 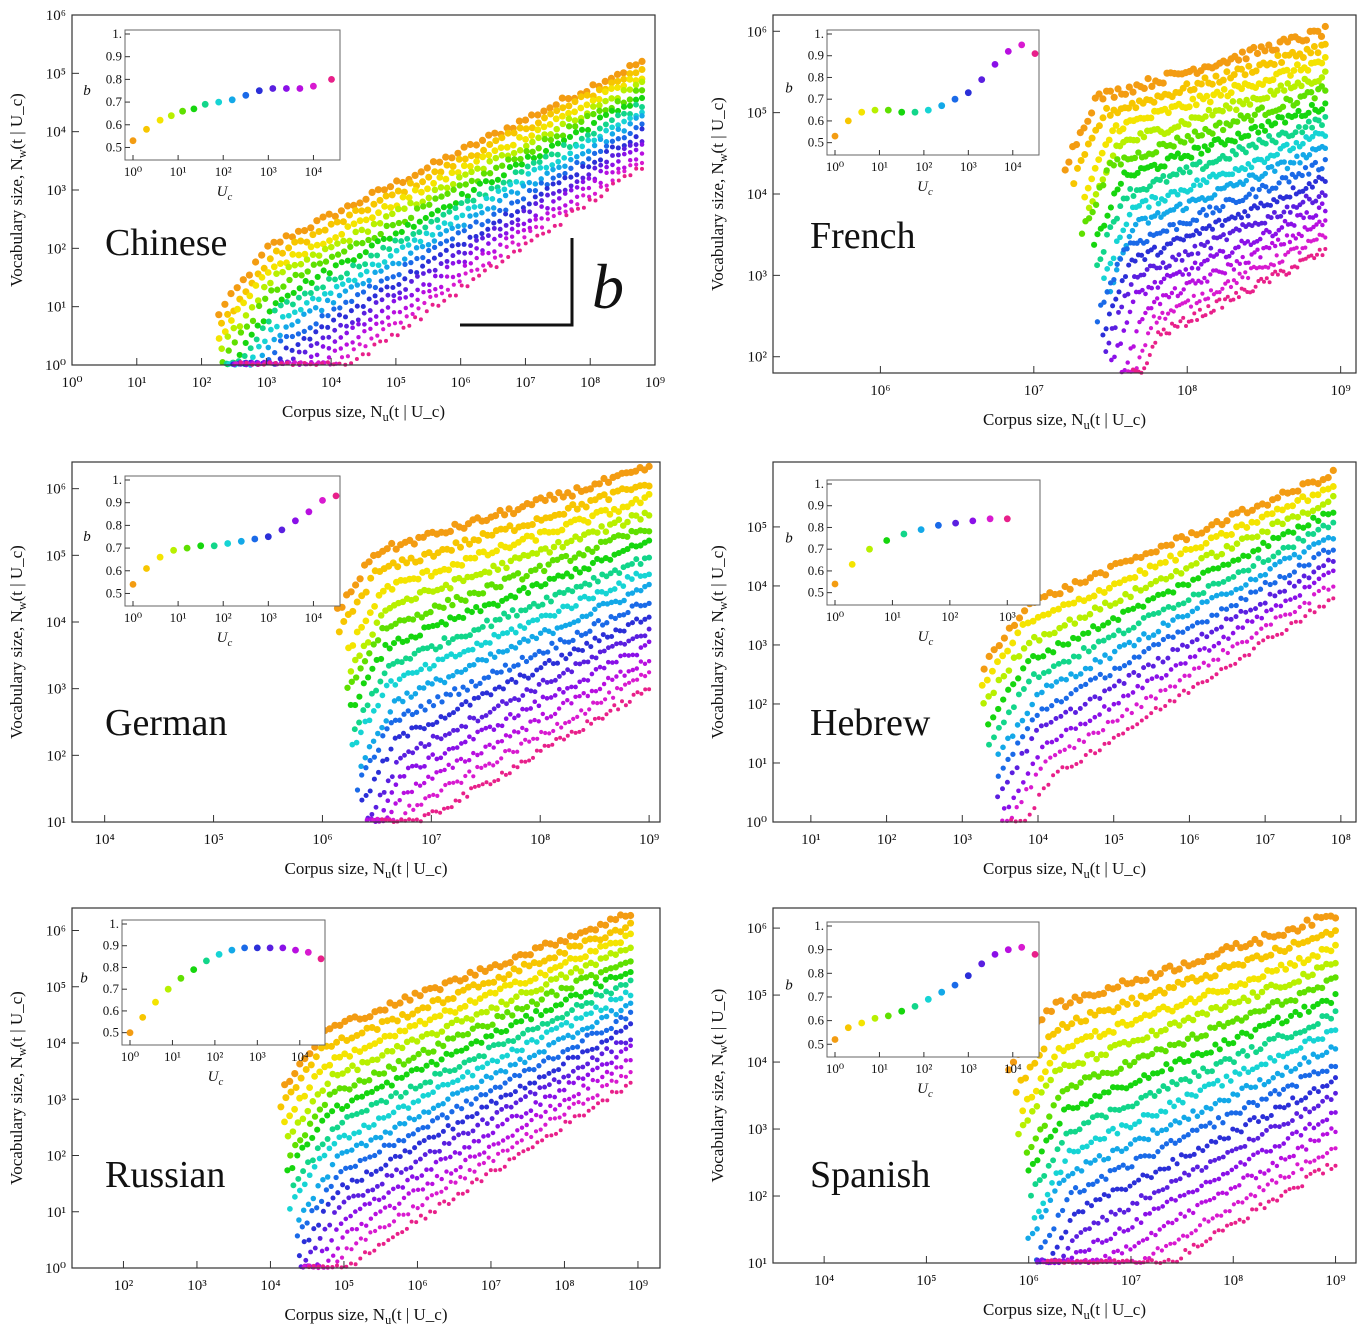 I want to click on x-tick-label: 10², so click(x=887, y=840).